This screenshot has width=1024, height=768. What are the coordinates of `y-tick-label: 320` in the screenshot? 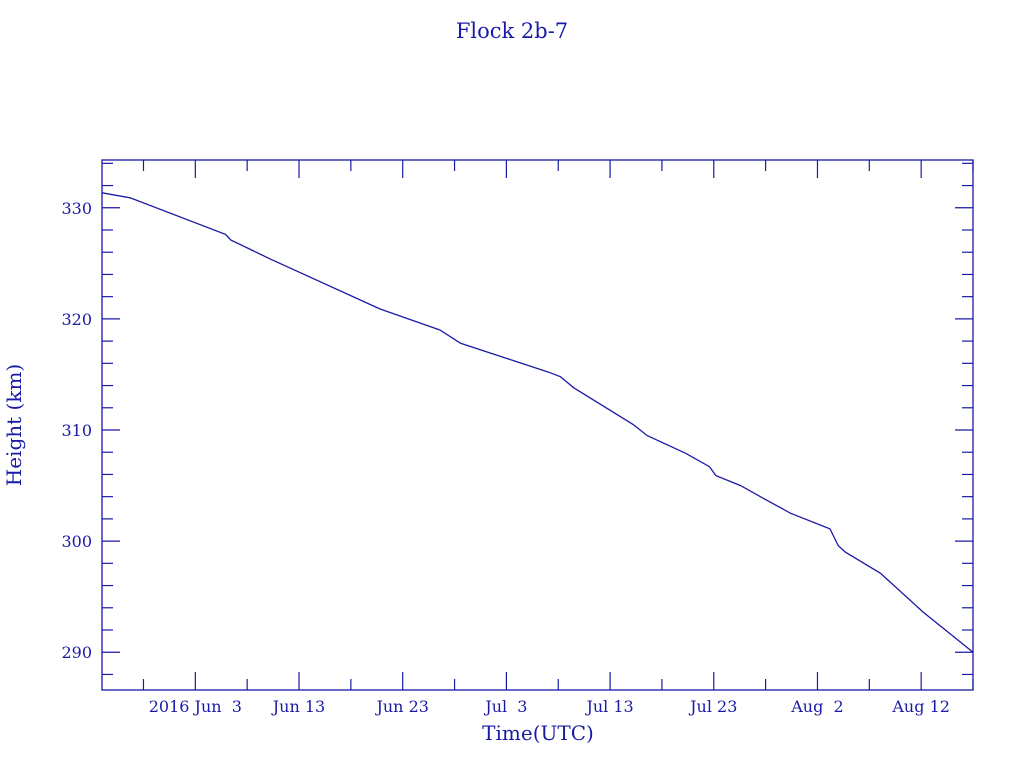 It's located at (76, 319).